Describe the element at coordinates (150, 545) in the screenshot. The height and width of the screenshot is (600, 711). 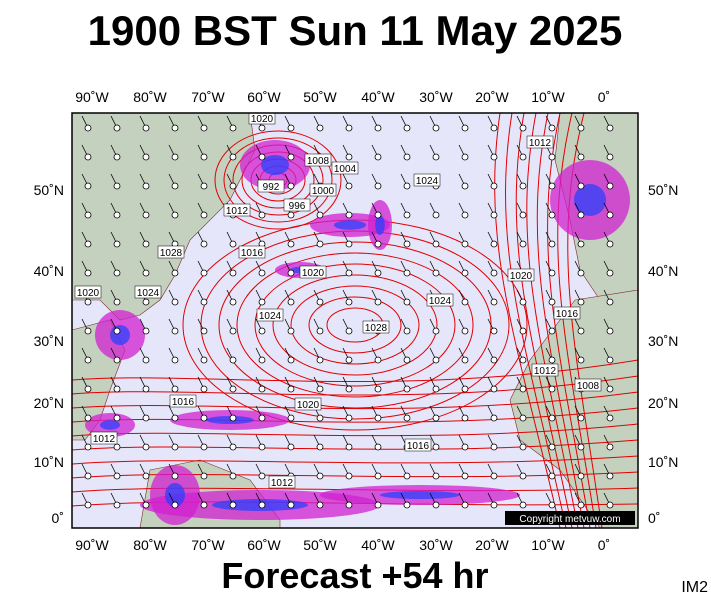
I see `lon-label-bottom: 80˚W` at that location.